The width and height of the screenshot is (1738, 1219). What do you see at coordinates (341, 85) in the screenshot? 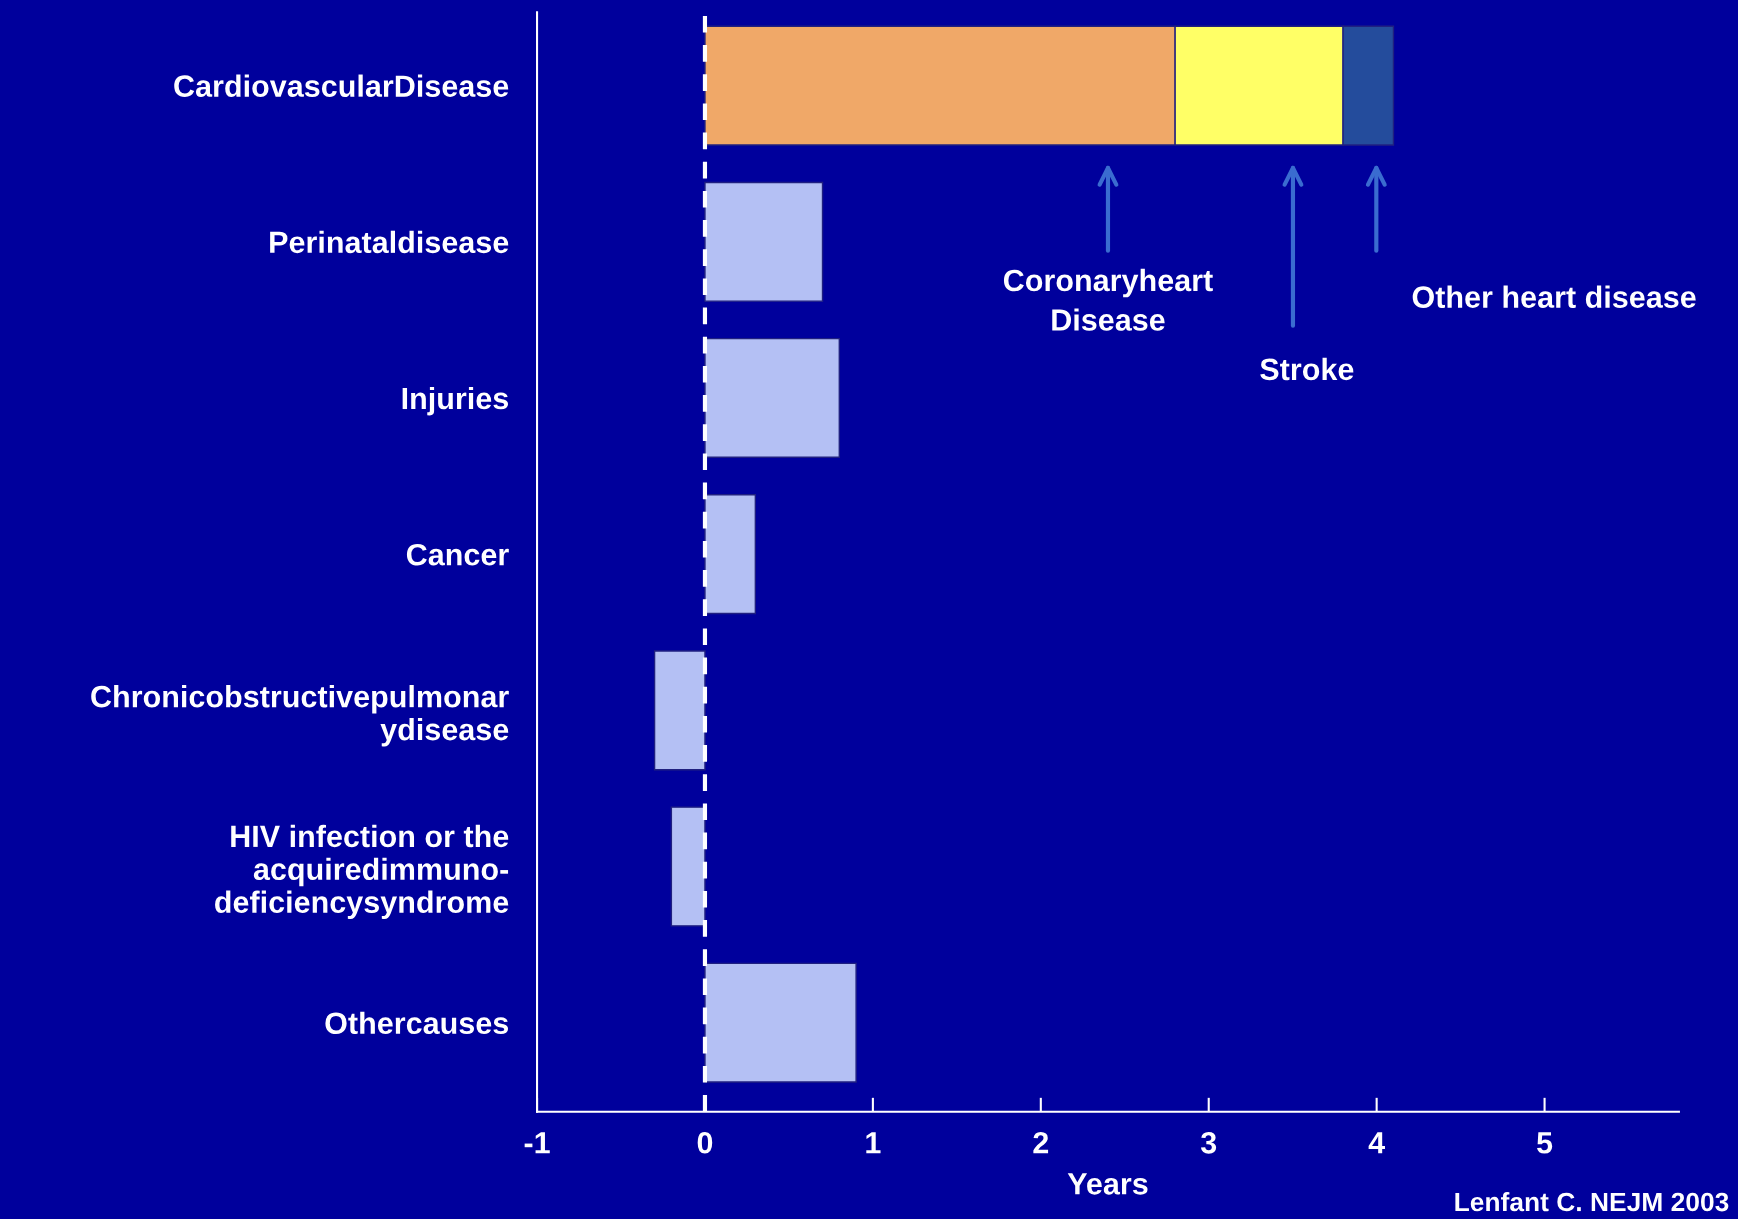
I see `y-tick-label: CardiovascularDisease` at bounding box center [341, 85].